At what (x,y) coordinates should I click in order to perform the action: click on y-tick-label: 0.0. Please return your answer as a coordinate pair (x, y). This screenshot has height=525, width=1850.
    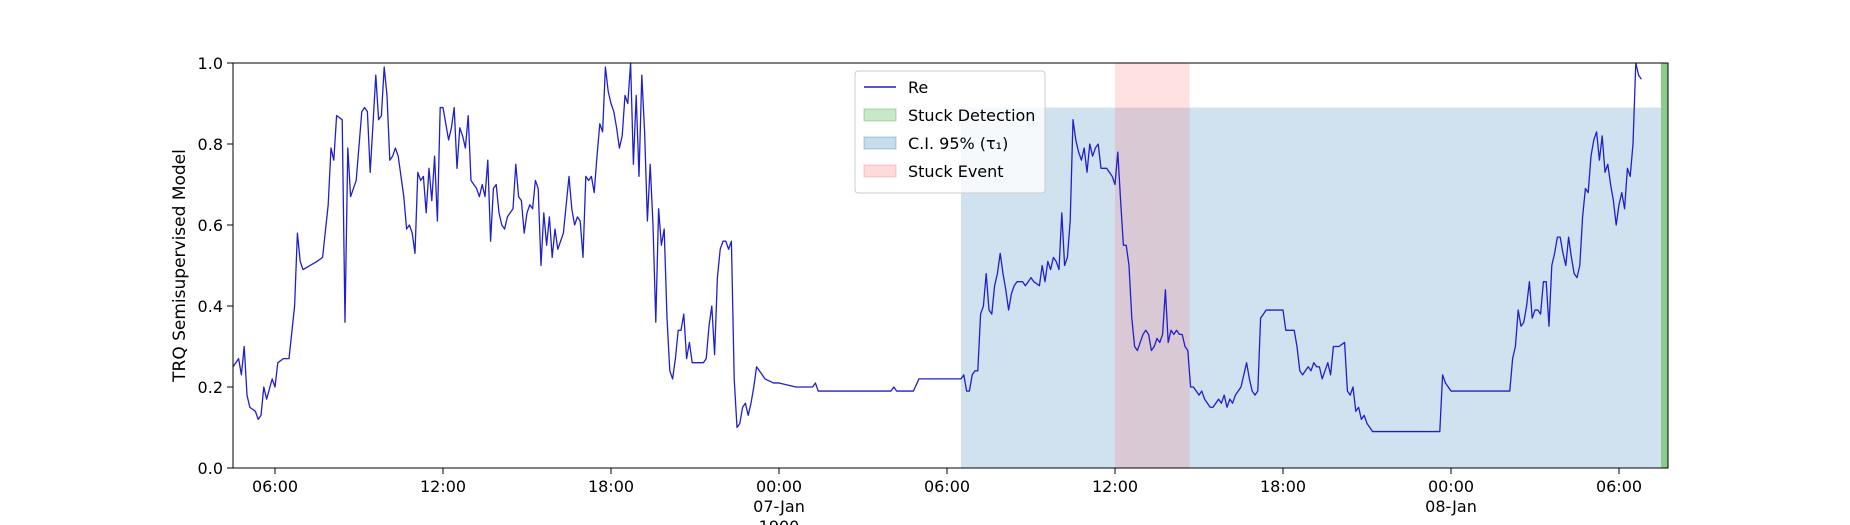
    Looking at the image, I should click on (210, 468).